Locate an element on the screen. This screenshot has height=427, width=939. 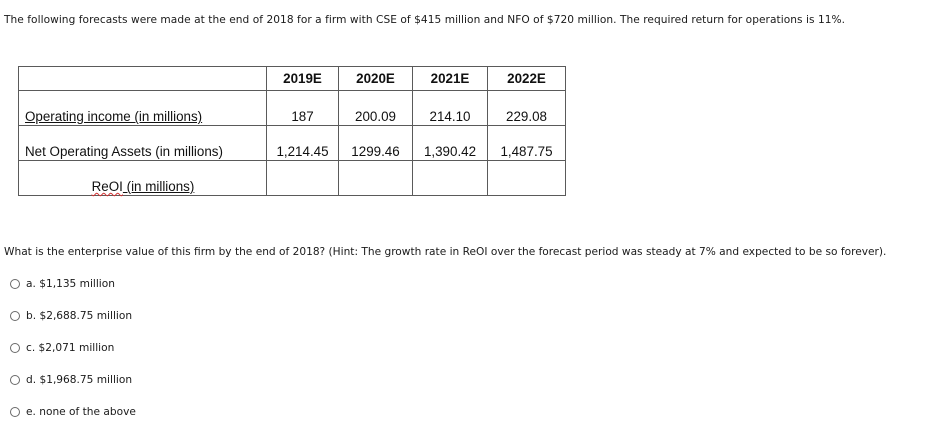
option-a: a. $1,135 million is located at coordinates (62, 284).